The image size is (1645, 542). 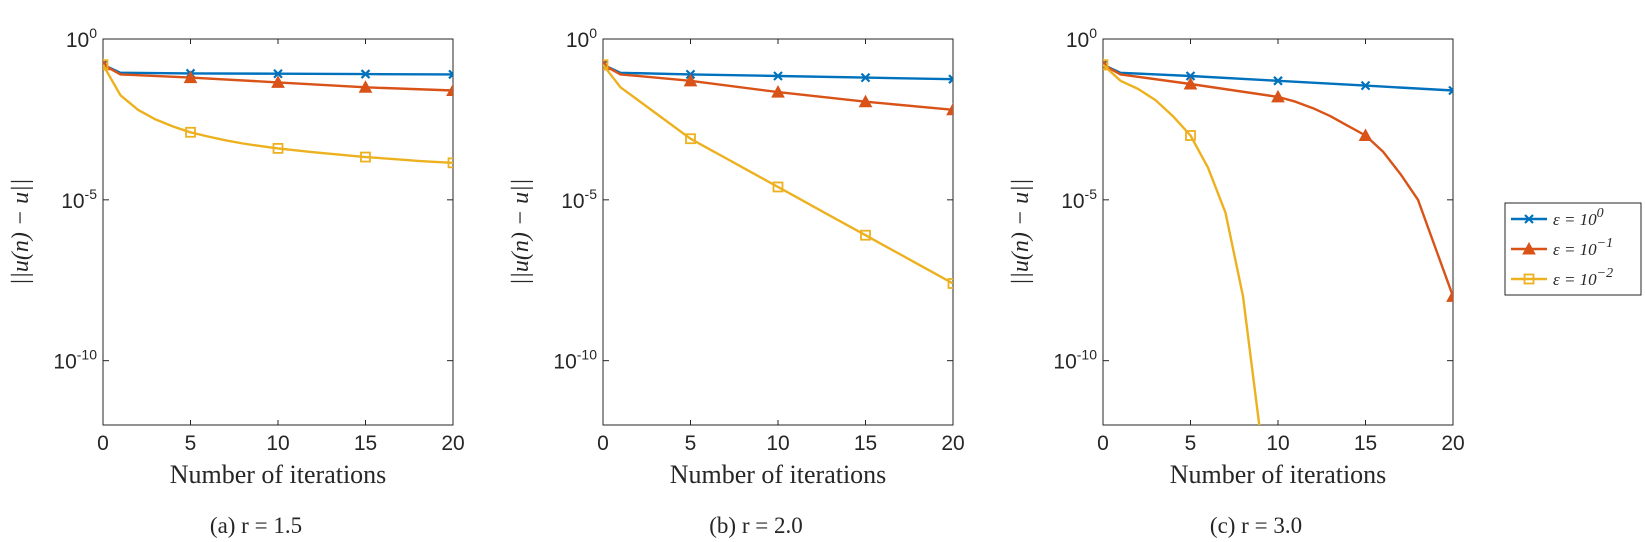 I want to click on legend-entry: ε = 100, so click(x=1557, y=217).